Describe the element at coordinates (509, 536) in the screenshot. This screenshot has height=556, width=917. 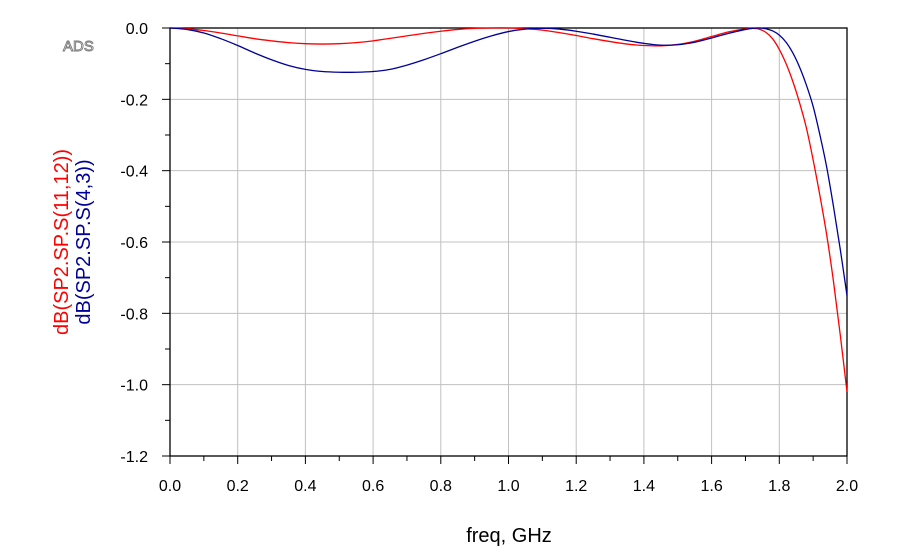
I see `x-axis-title: freq, GHz` at that location.